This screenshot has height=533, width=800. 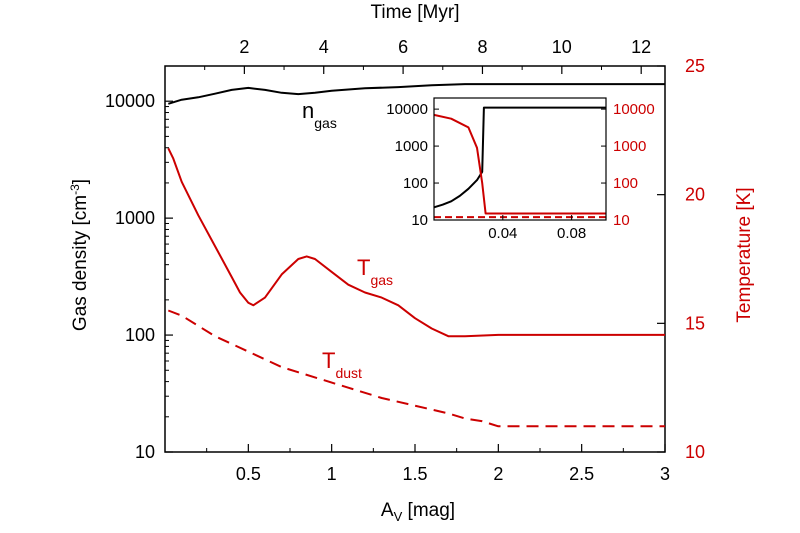 I want to click on x-tick-label-1: 1, so click(x=332, y=474).